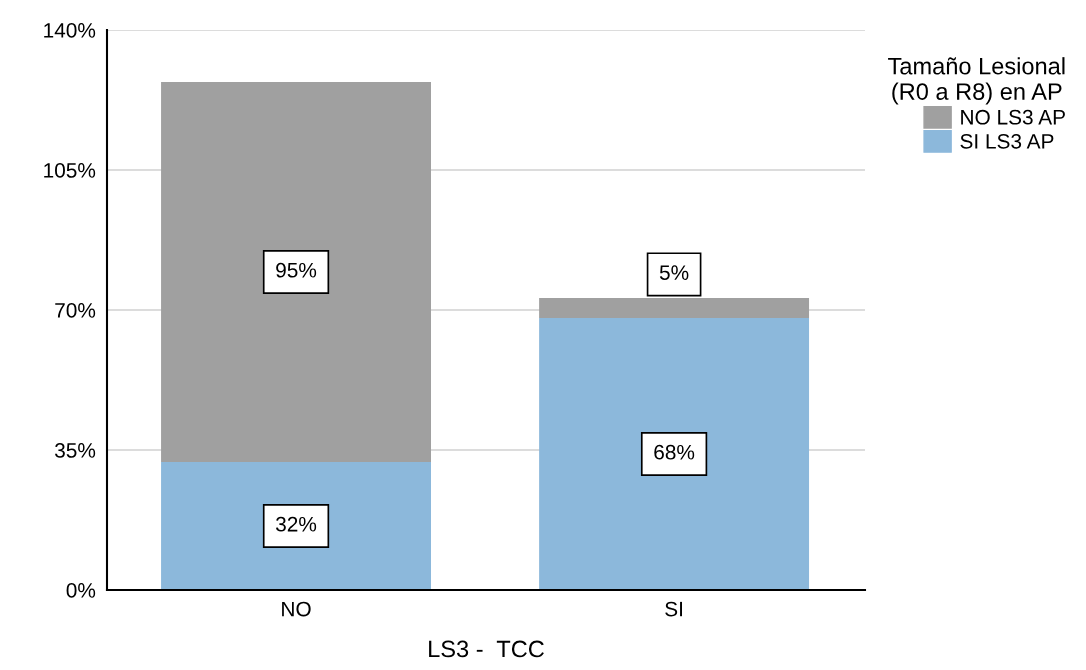  What do you see at coordinates (1013, 117) in the screenshot?
I see `legend-label: NO LS3 AP` at bounding box center [1013, 117].